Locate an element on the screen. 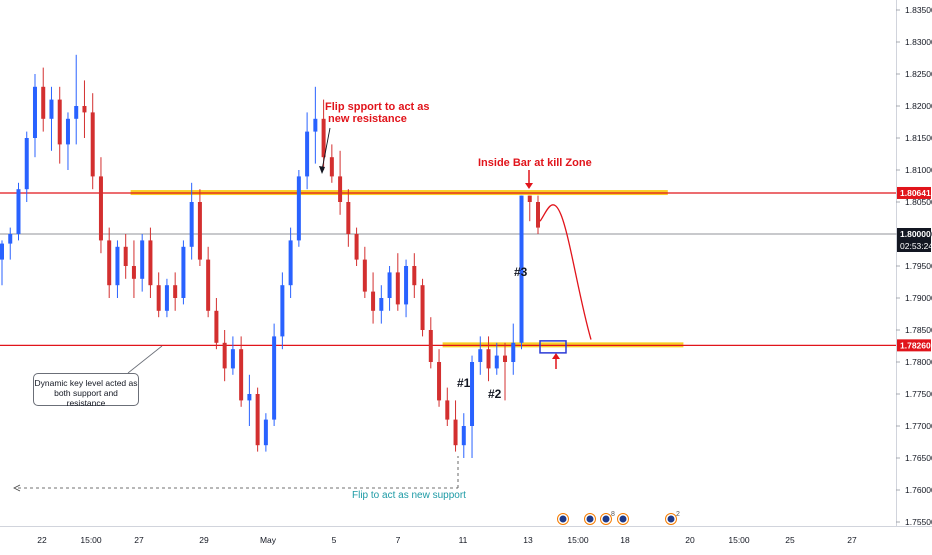 This screenshot has height=555, width=932. upper-level-tag: 1.80641 is located at coordinates (915, 193).